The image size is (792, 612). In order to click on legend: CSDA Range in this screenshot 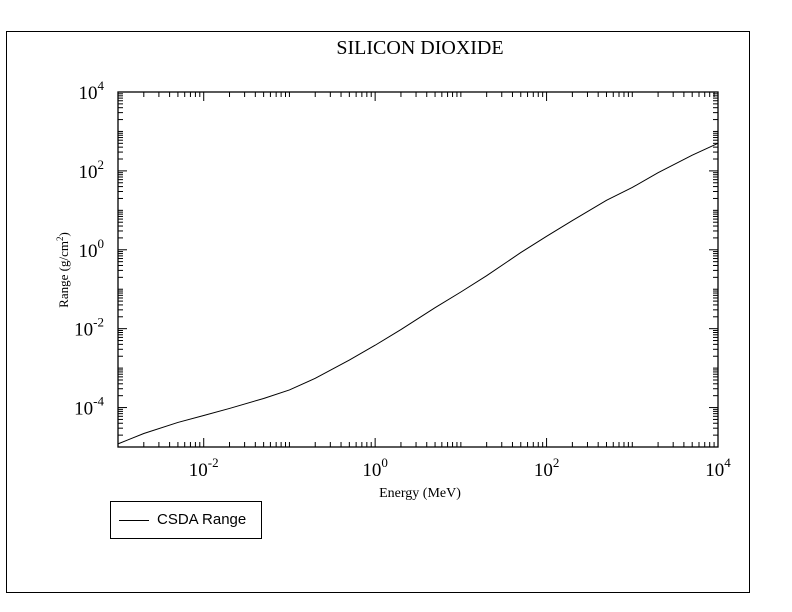, I will do `click(186, 520)`.